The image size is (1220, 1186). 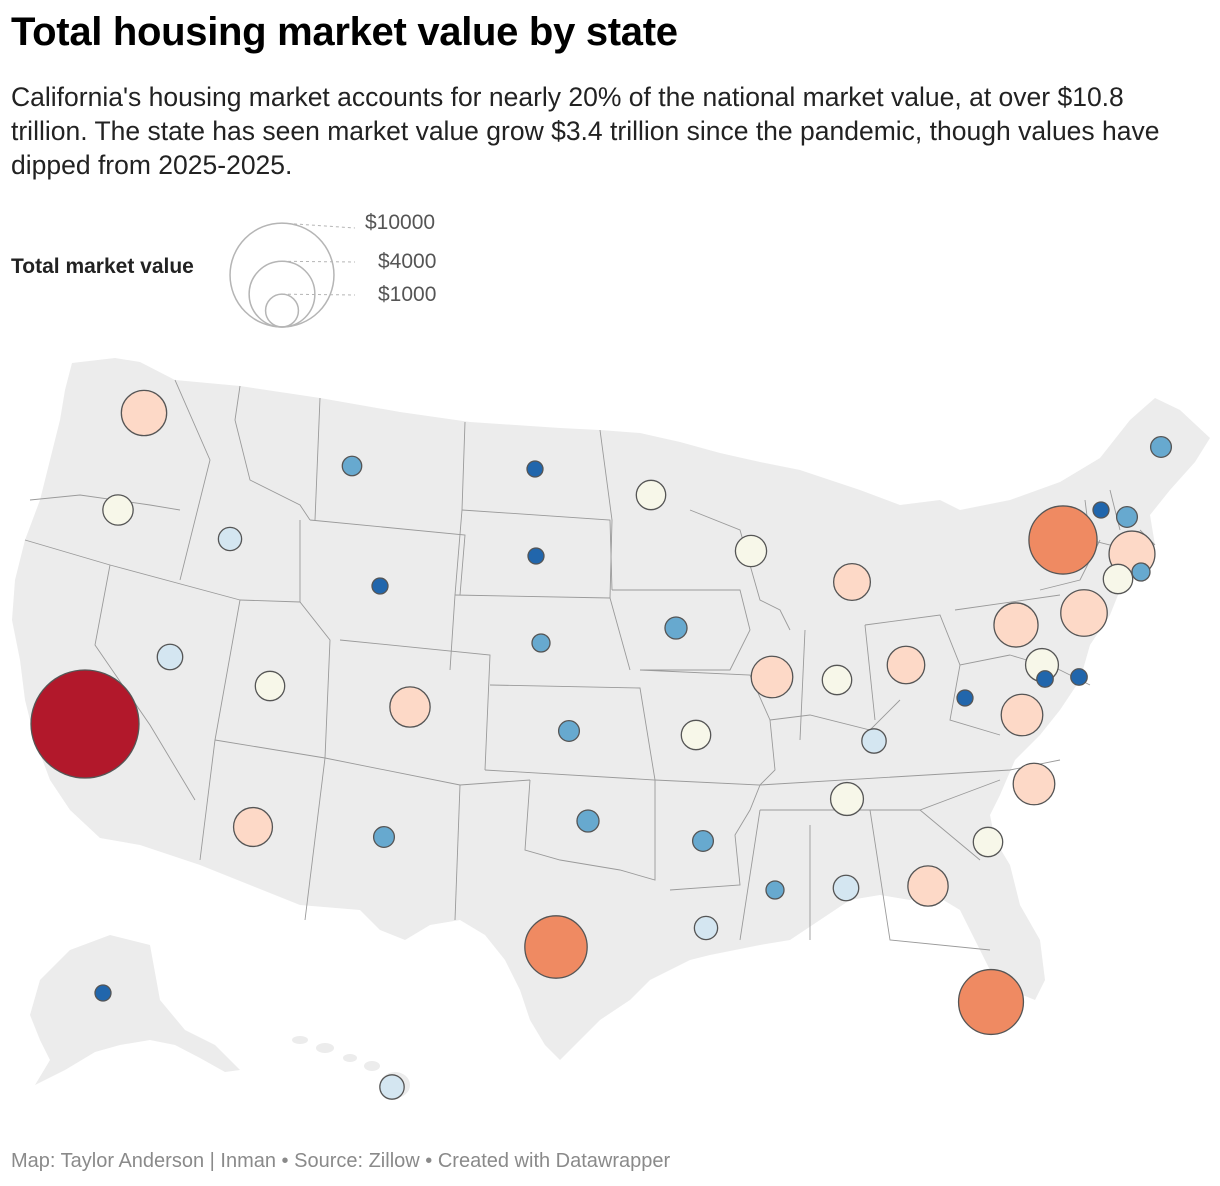 I want to click on bubble-sd, so click(x=536, y=556).